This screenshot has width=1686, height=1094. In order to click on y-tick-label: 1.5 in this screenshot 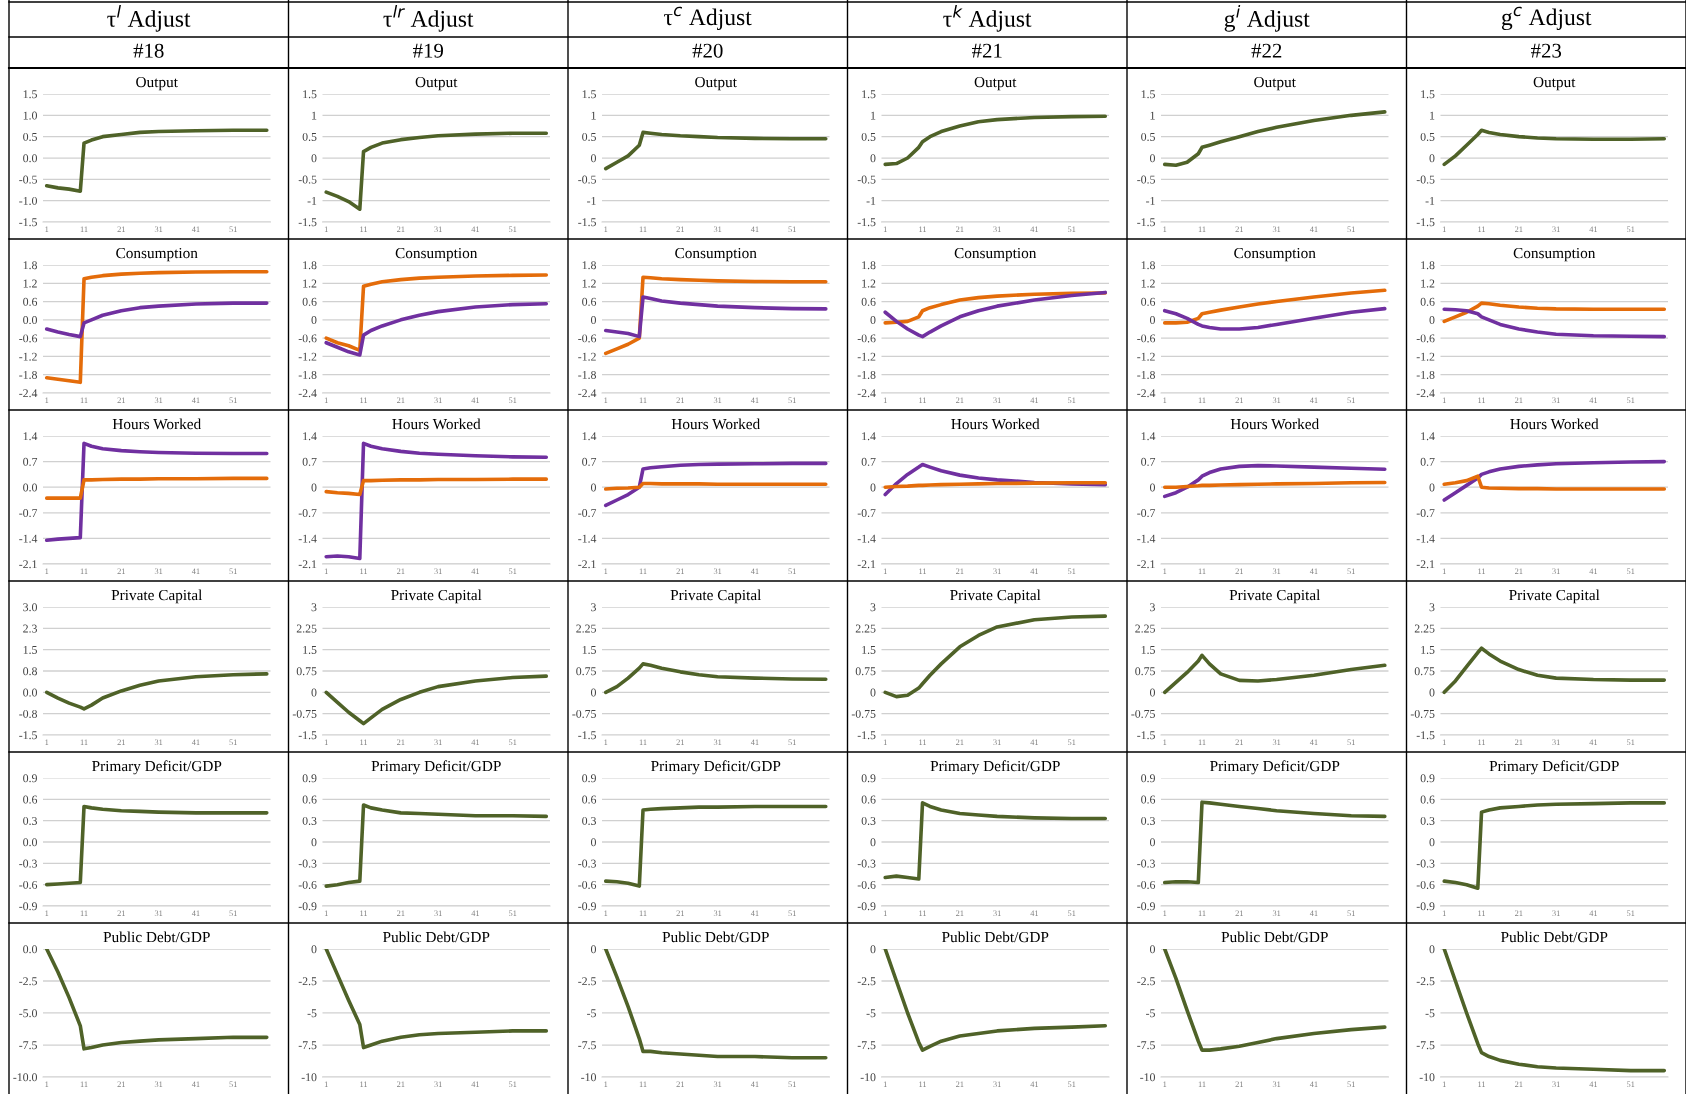, I will do `click(30, 649)`.